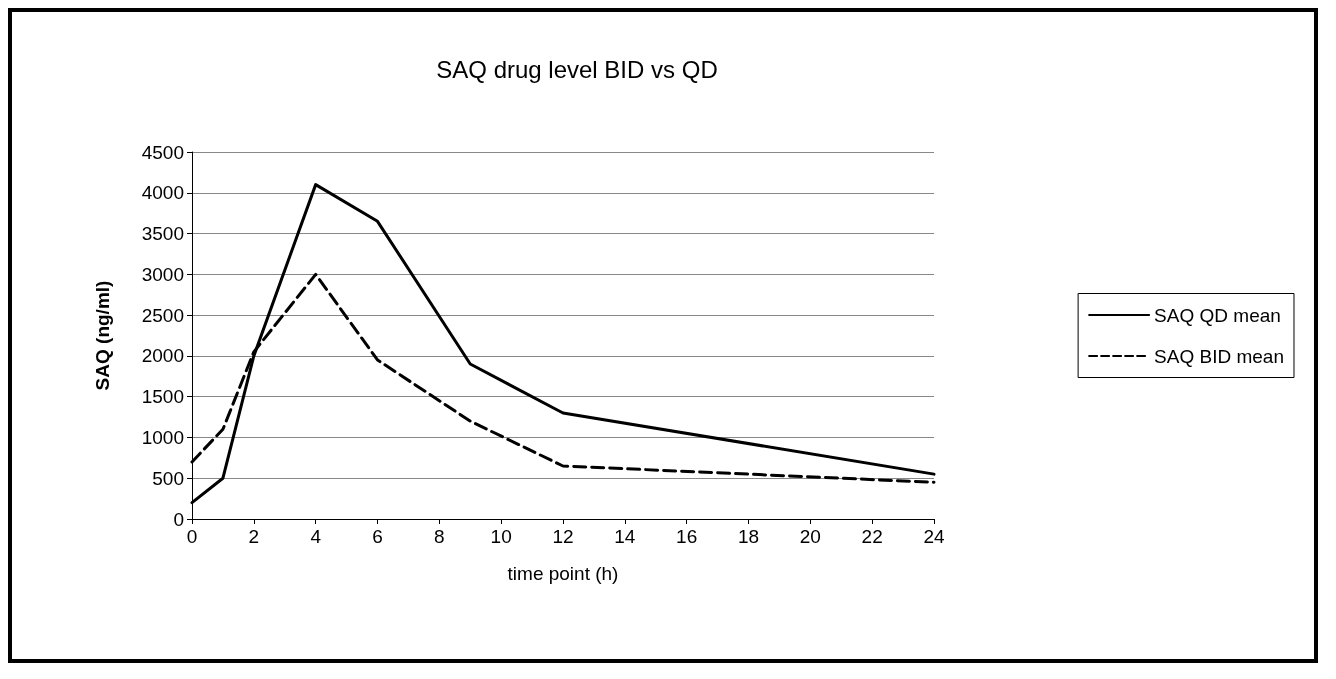 The width and height of the screenshot is (1336, 679). I want to click on y-axis-title: SAQ (ng/ml), so click(102, 335).